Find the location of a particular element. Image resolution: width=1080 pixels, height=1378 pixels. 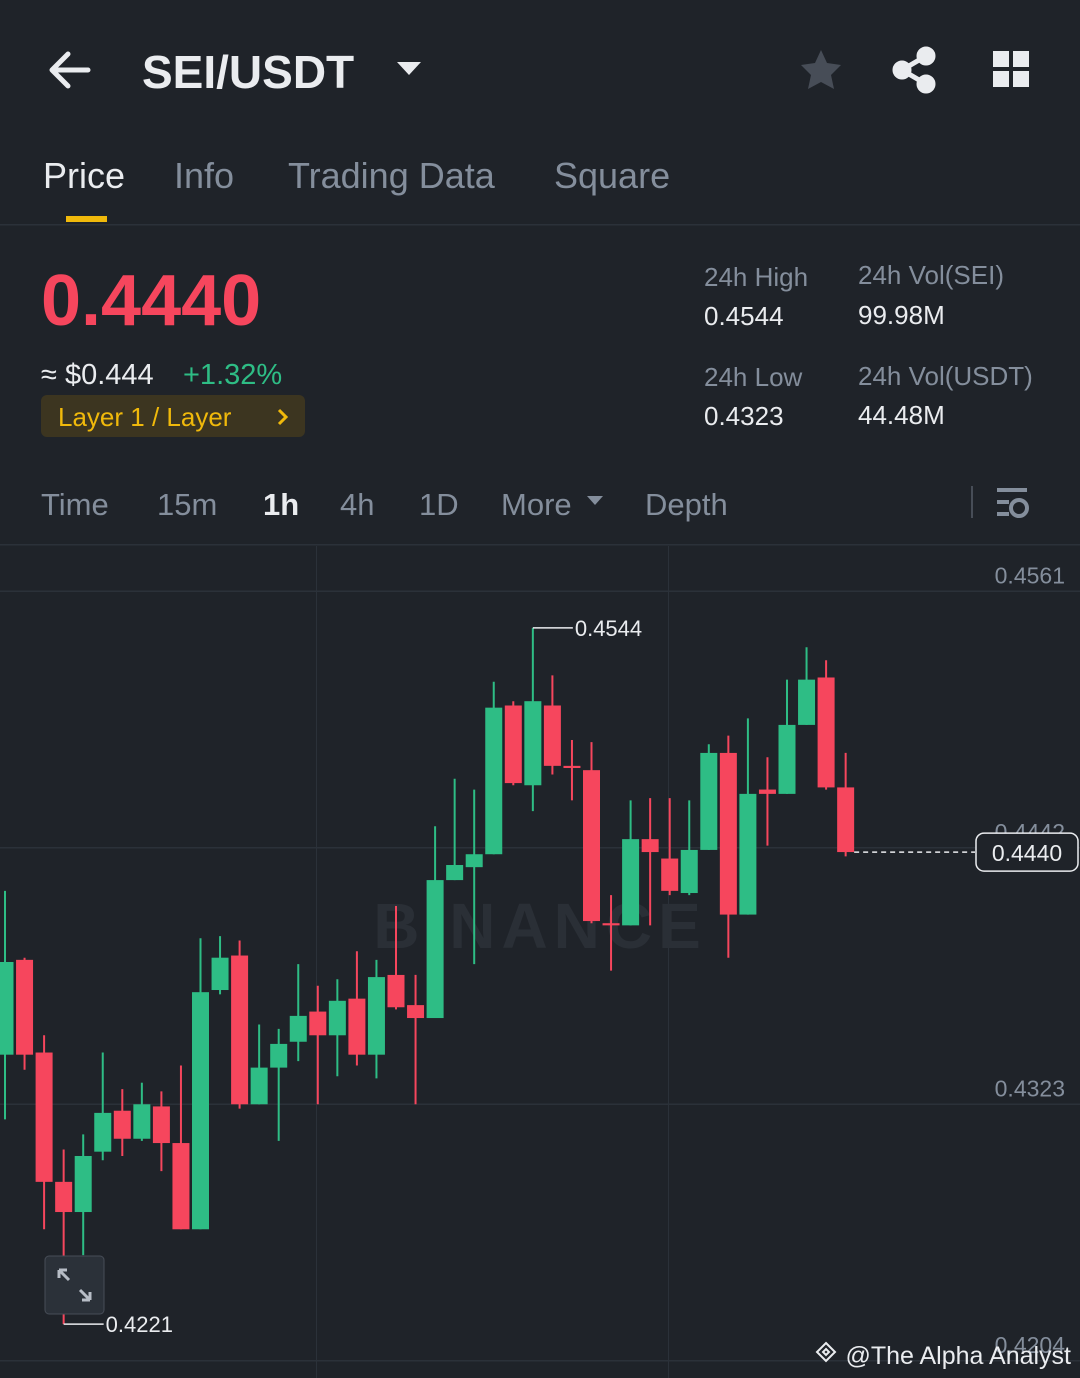

tab: Info is located at coordinates (204, 175).